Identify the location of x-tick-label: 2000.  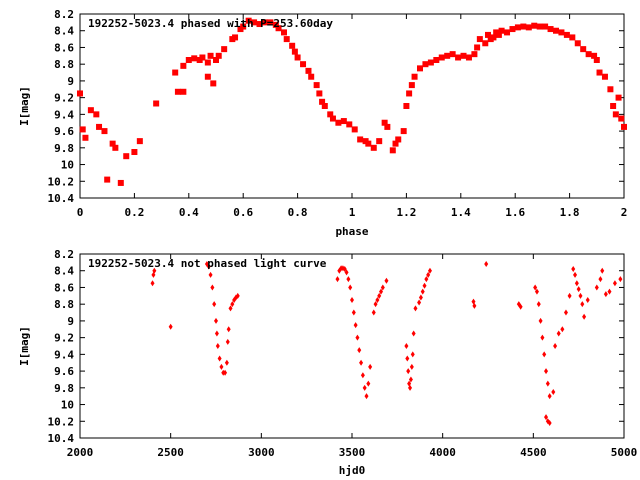
(80, 452).